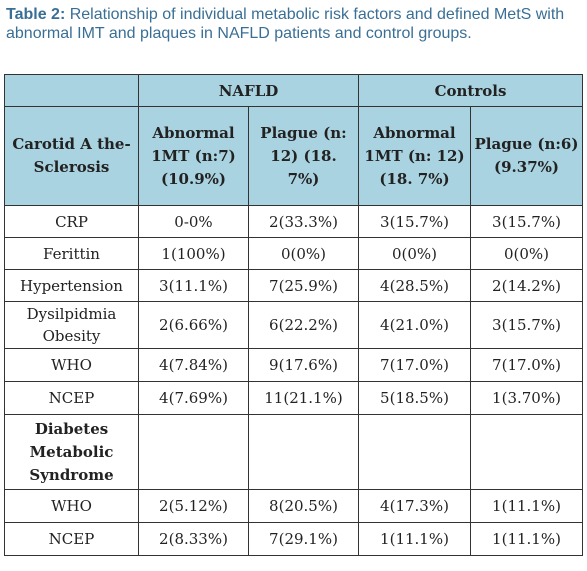 This screenshot has height=571, width=587. Describe the element at coordinates (303, 506) in the screenshot. I see `table-cell: 8(20.5%)` at that location.